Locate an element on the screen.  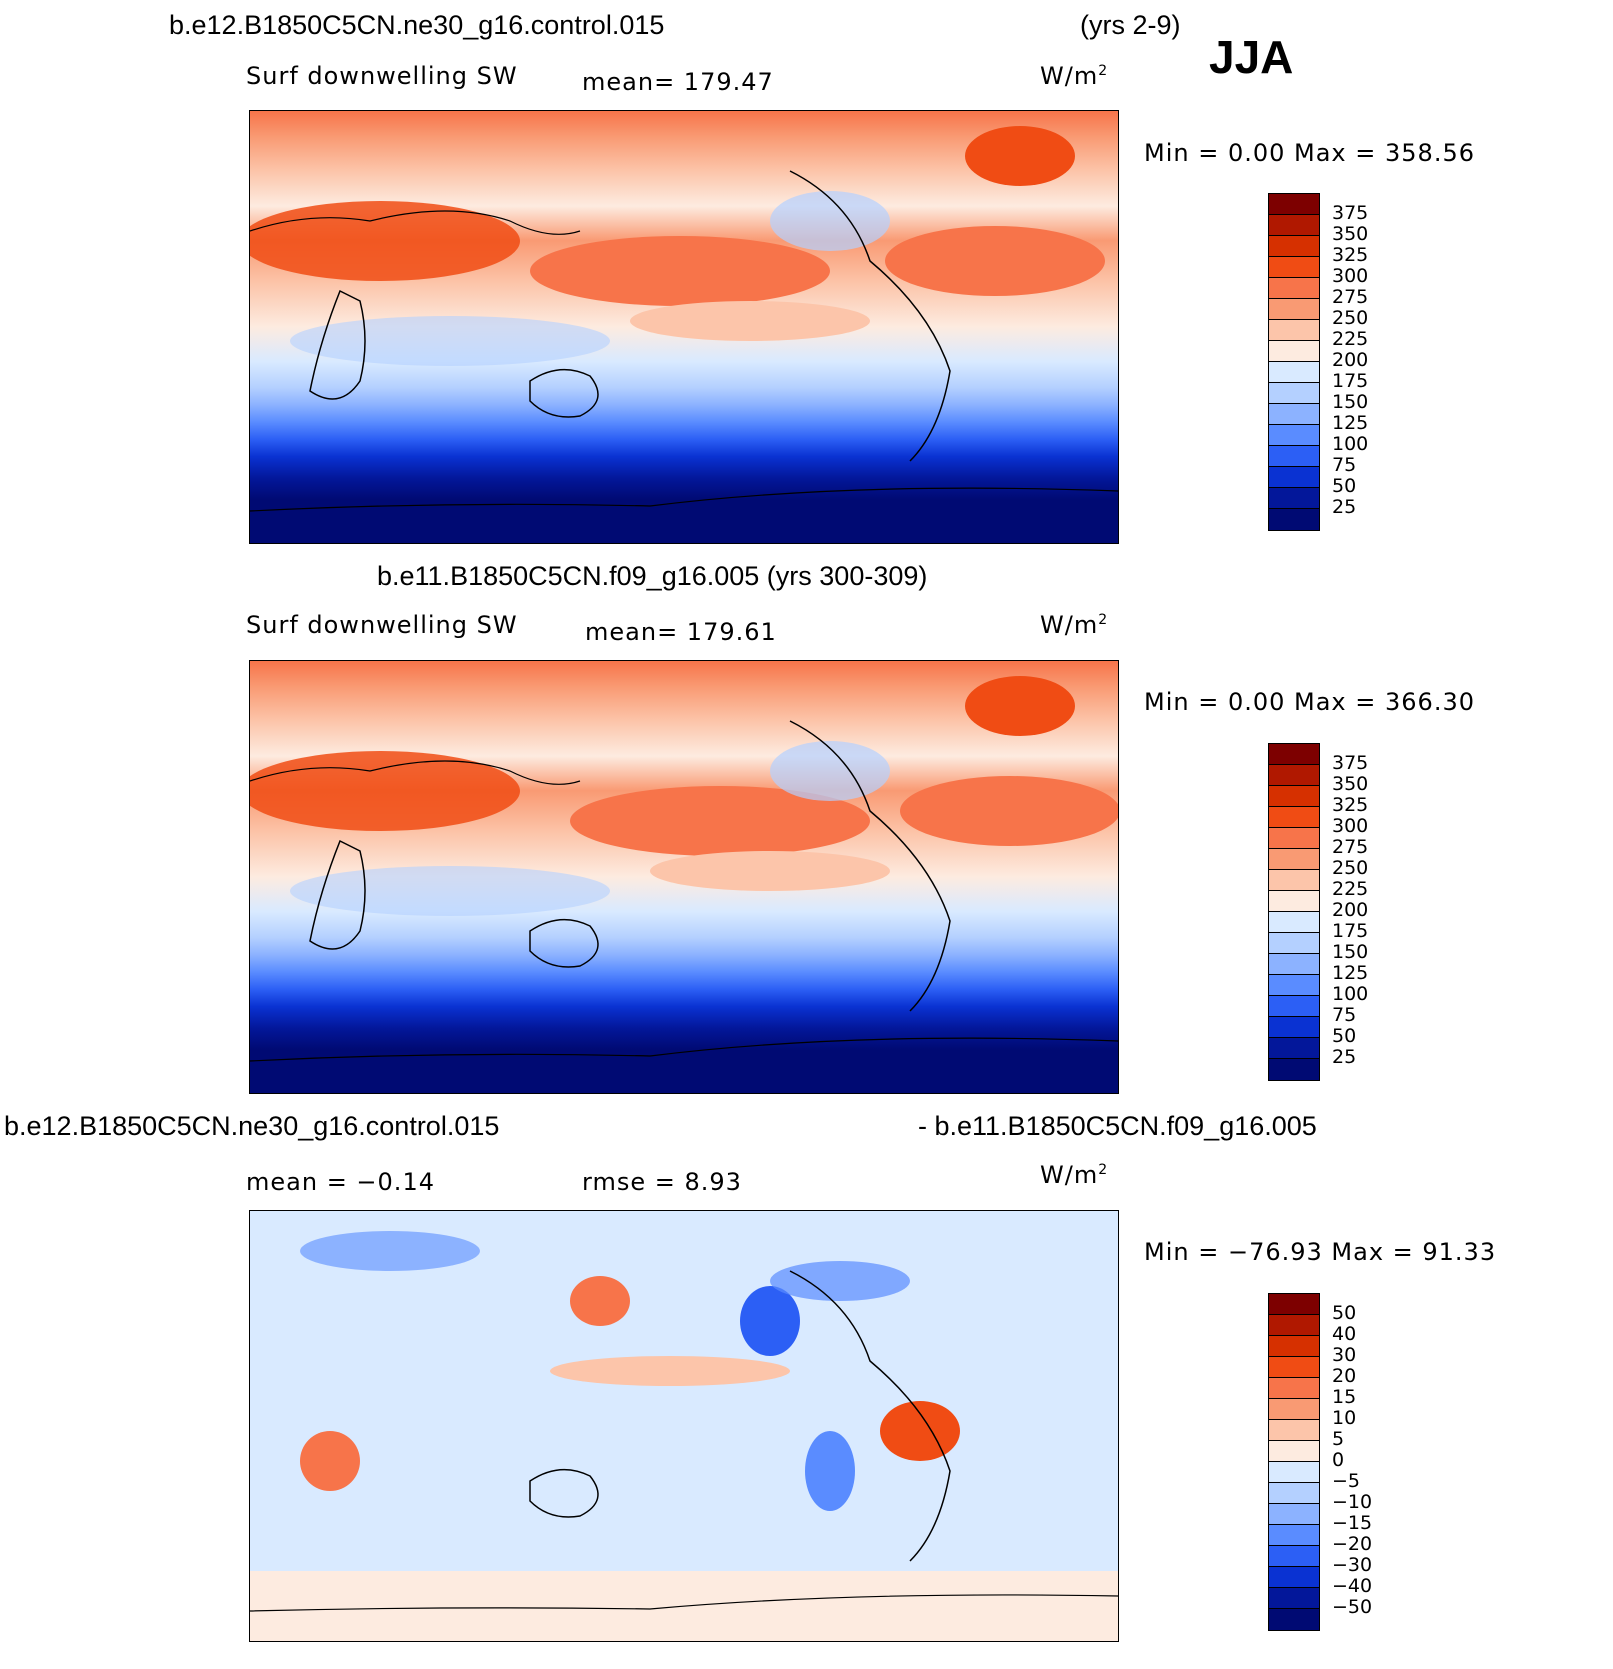
panel3-minmax: Min = −76.93 Max = 91.33 is located at coordinates (1320, 1252).